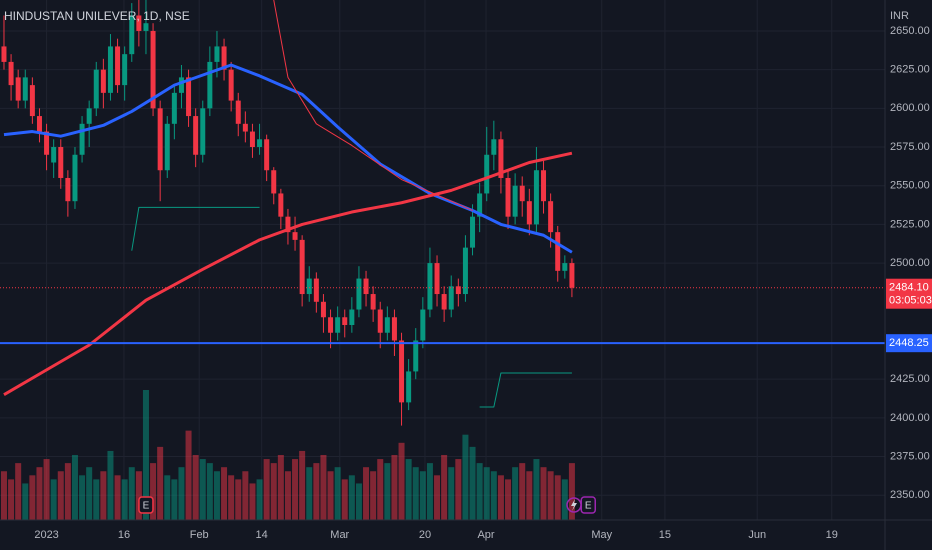 This screenshot has height=550, width=932. What do you see at coordinates (46, 535) in the screenshot?
I see `x-tick-label: 2023` at bounding box center [46, 535].